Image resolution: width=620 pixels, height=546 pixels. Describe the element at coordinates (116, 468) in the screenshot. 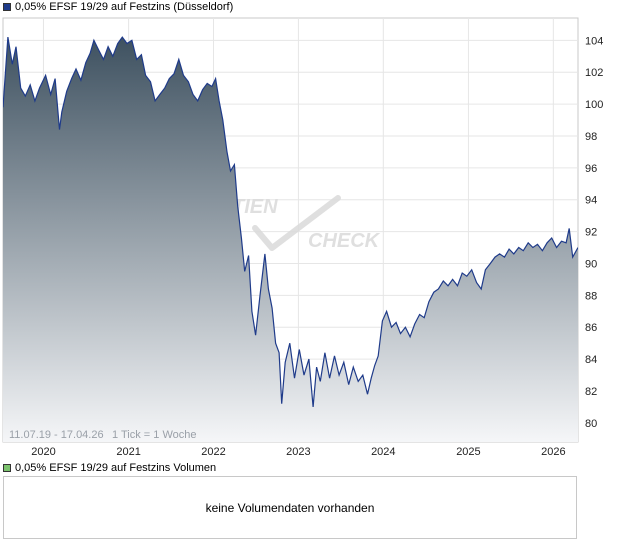

I see `volume-legend-label: 0,05% EFSF 19/29 auf Festzins Volumen` at that location.